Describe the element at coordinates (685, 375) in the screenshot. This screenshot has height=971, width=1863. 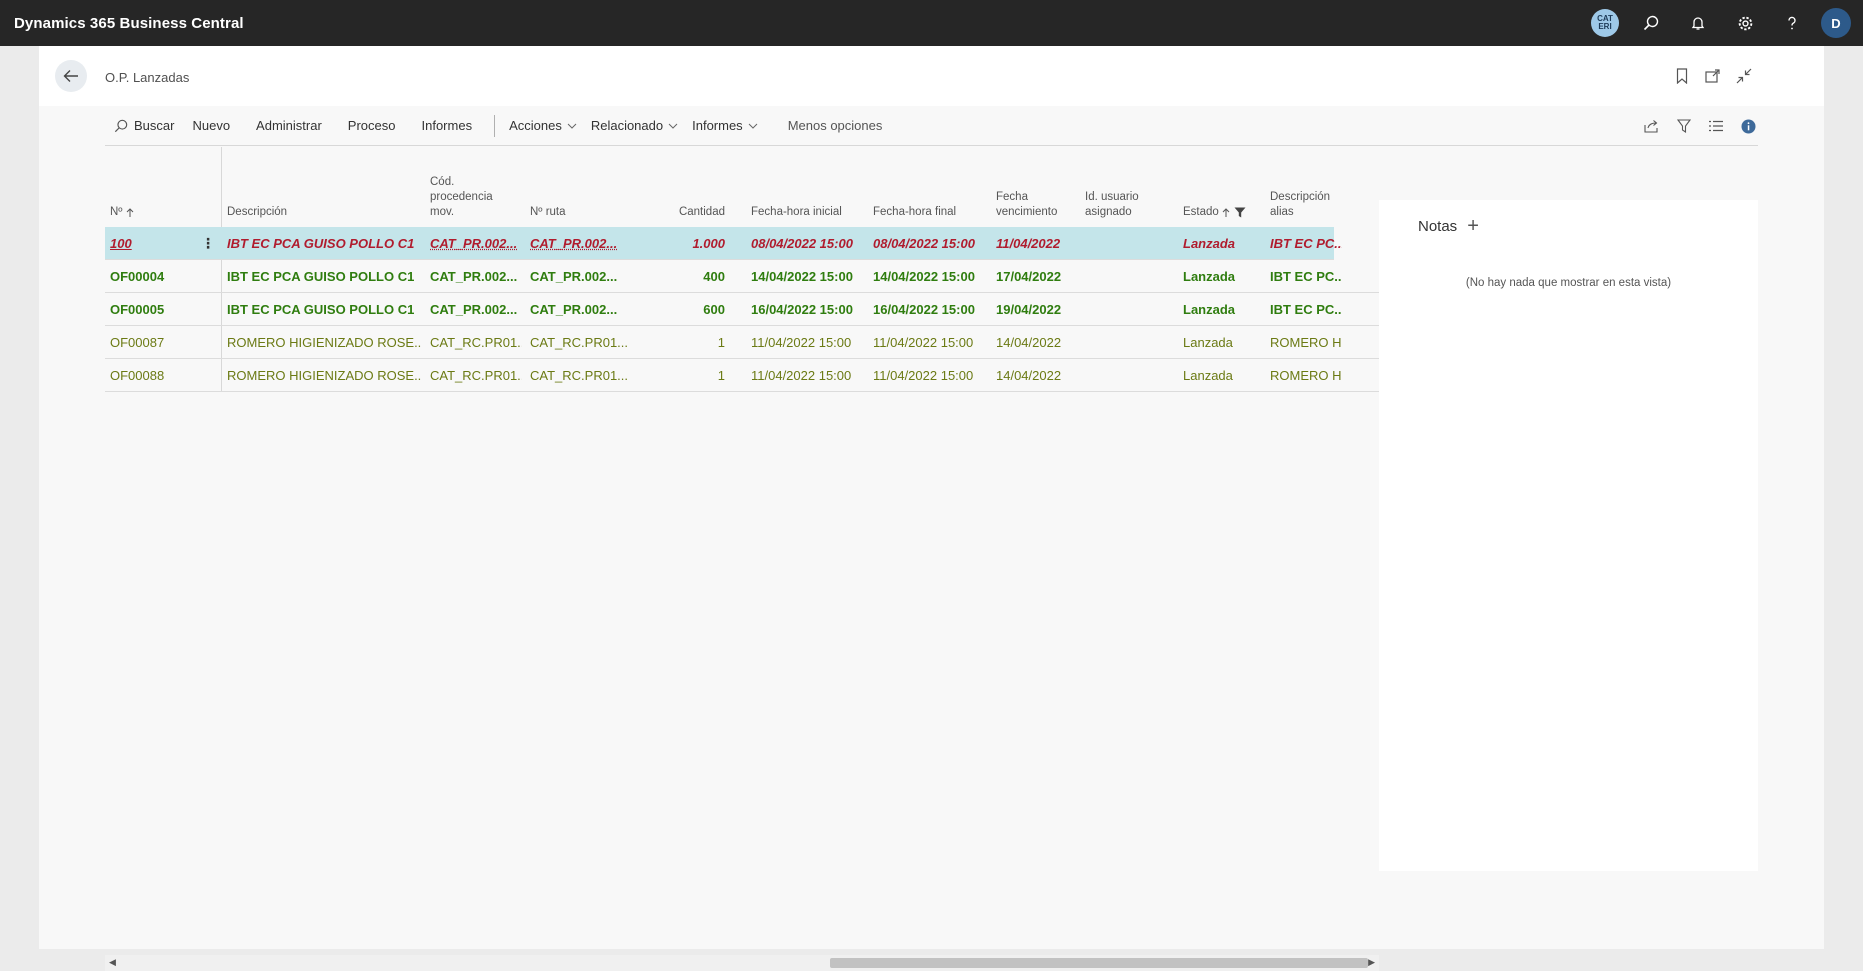
I see `cell-quantity: 1` at that location.